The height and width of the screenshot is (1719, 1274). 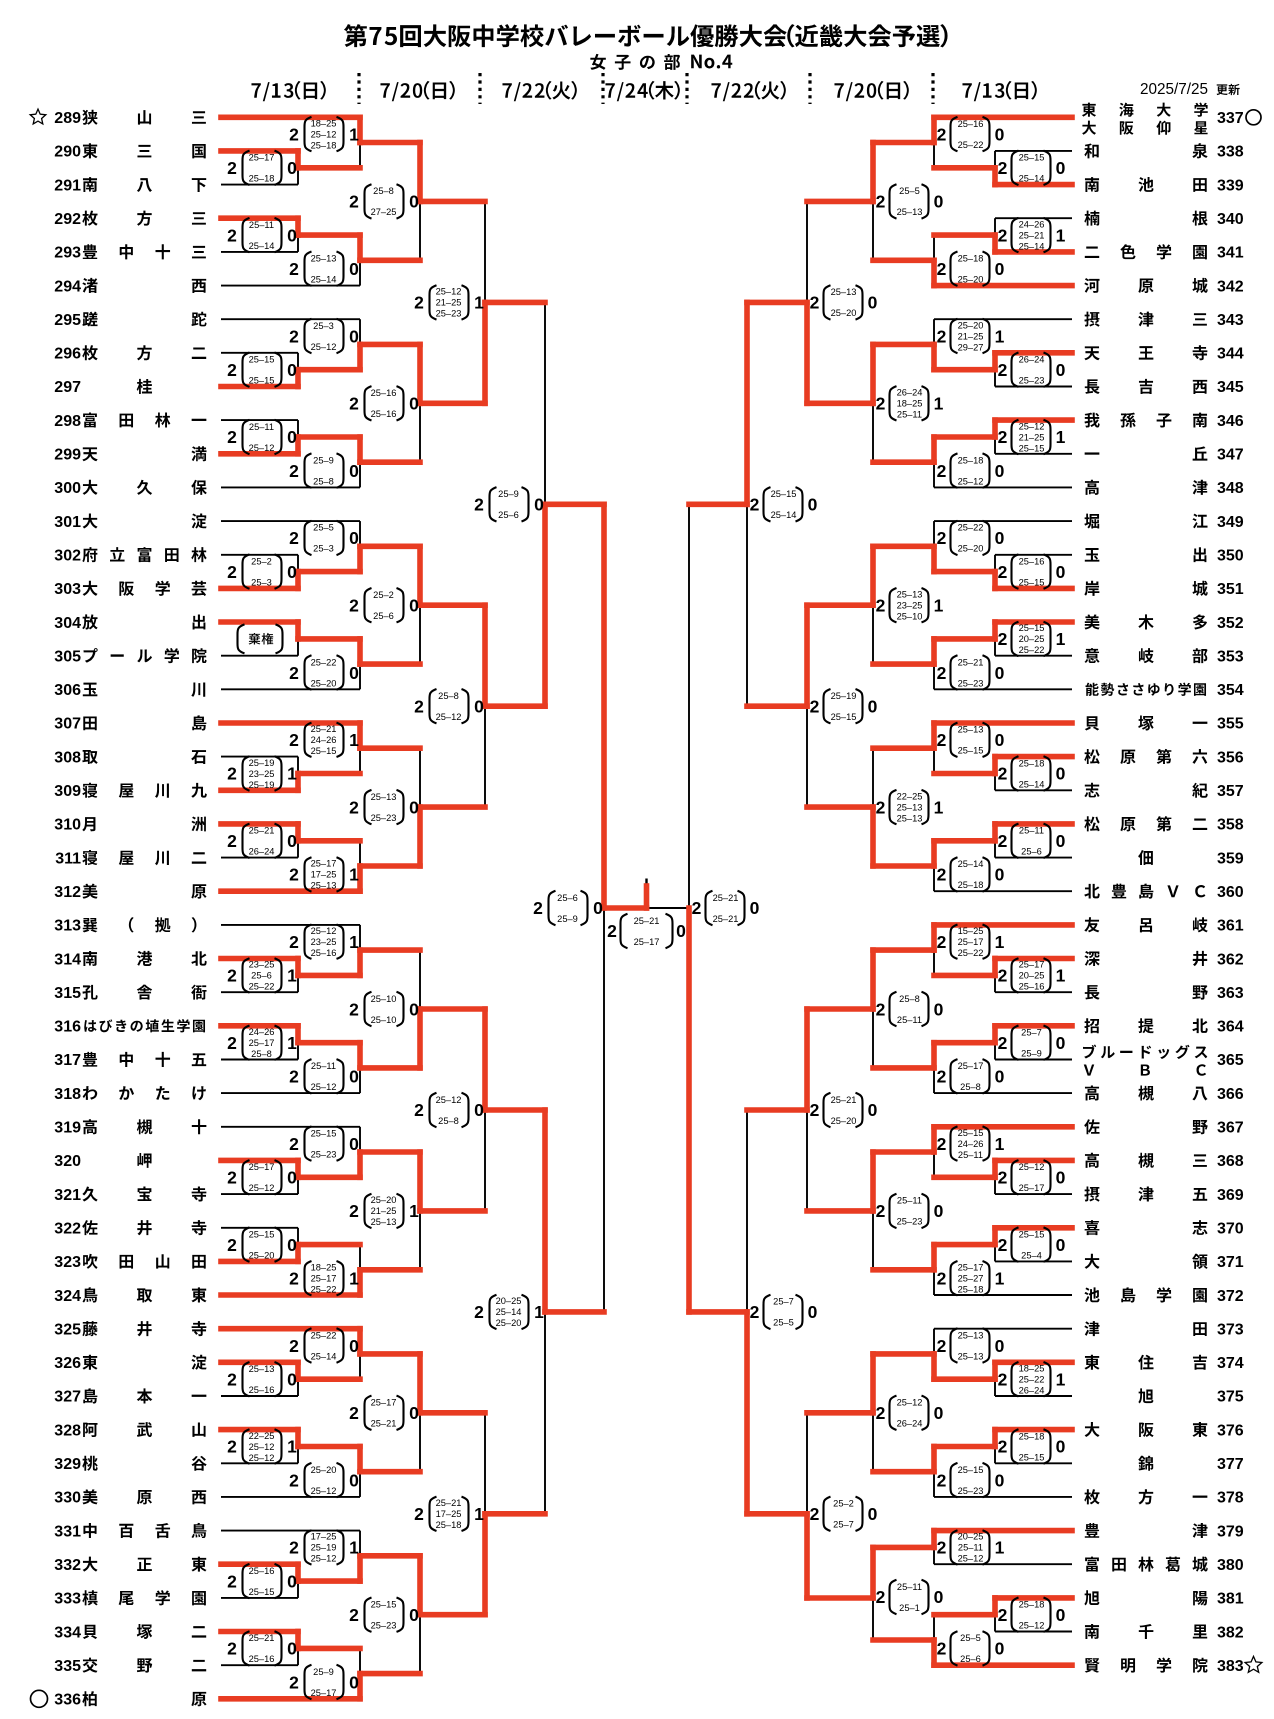 I want to click on svg-text: 25–6, so click(x=567, y=898).